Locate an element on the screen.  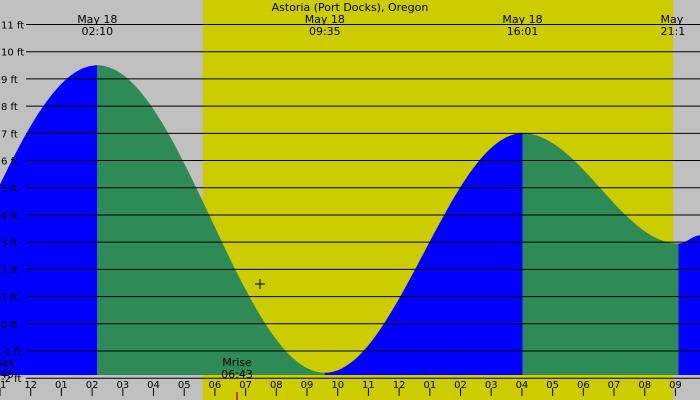
y-tick-label: 10 ft is located at coordinates (12, 53).